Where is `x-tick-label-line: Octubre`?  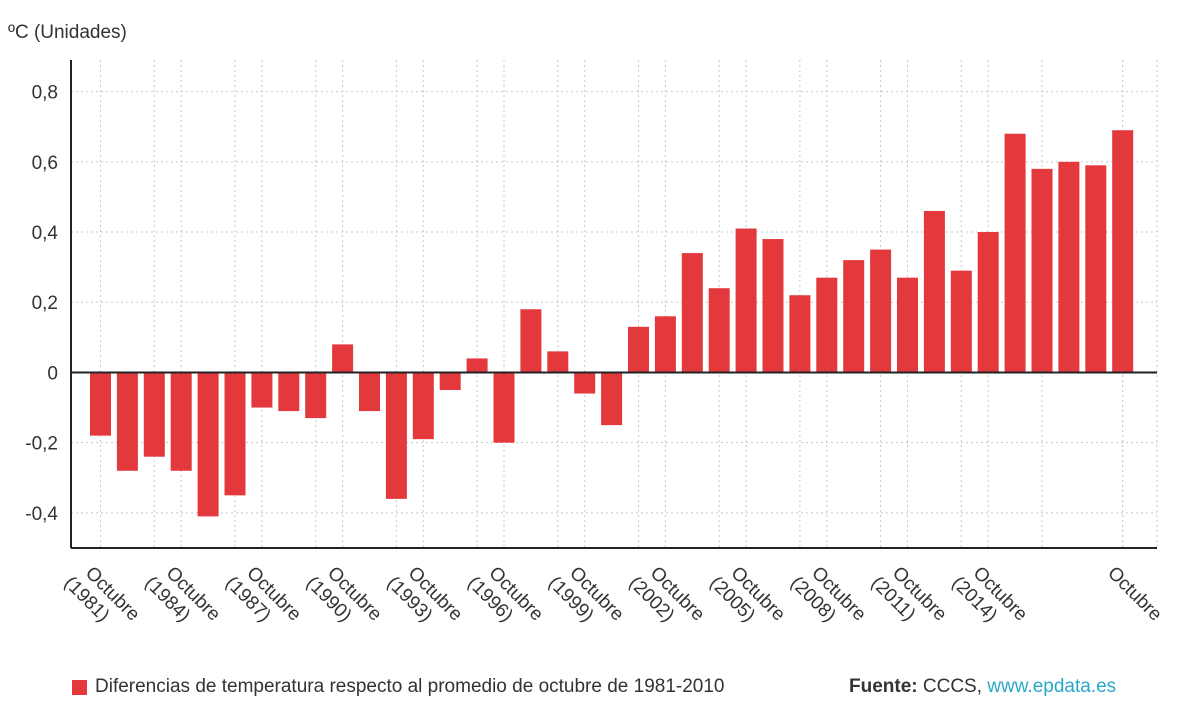 x-tick-label-line: Octubre is located at coordinates (1134, 594).